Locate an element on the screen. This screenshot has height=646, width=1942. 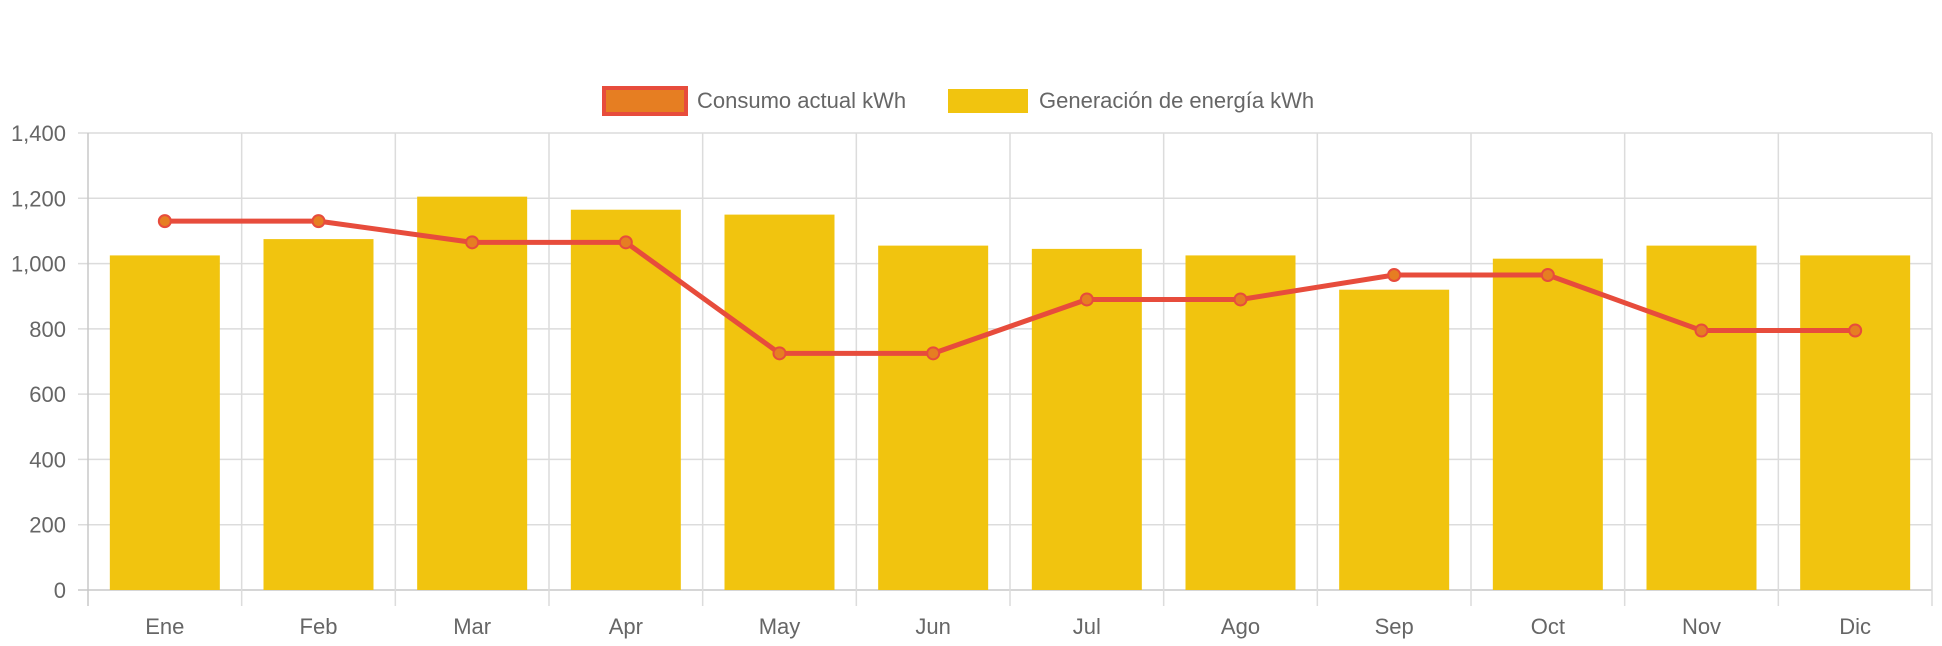
bar-generacion-sep is located at coordinates (1394, 439).